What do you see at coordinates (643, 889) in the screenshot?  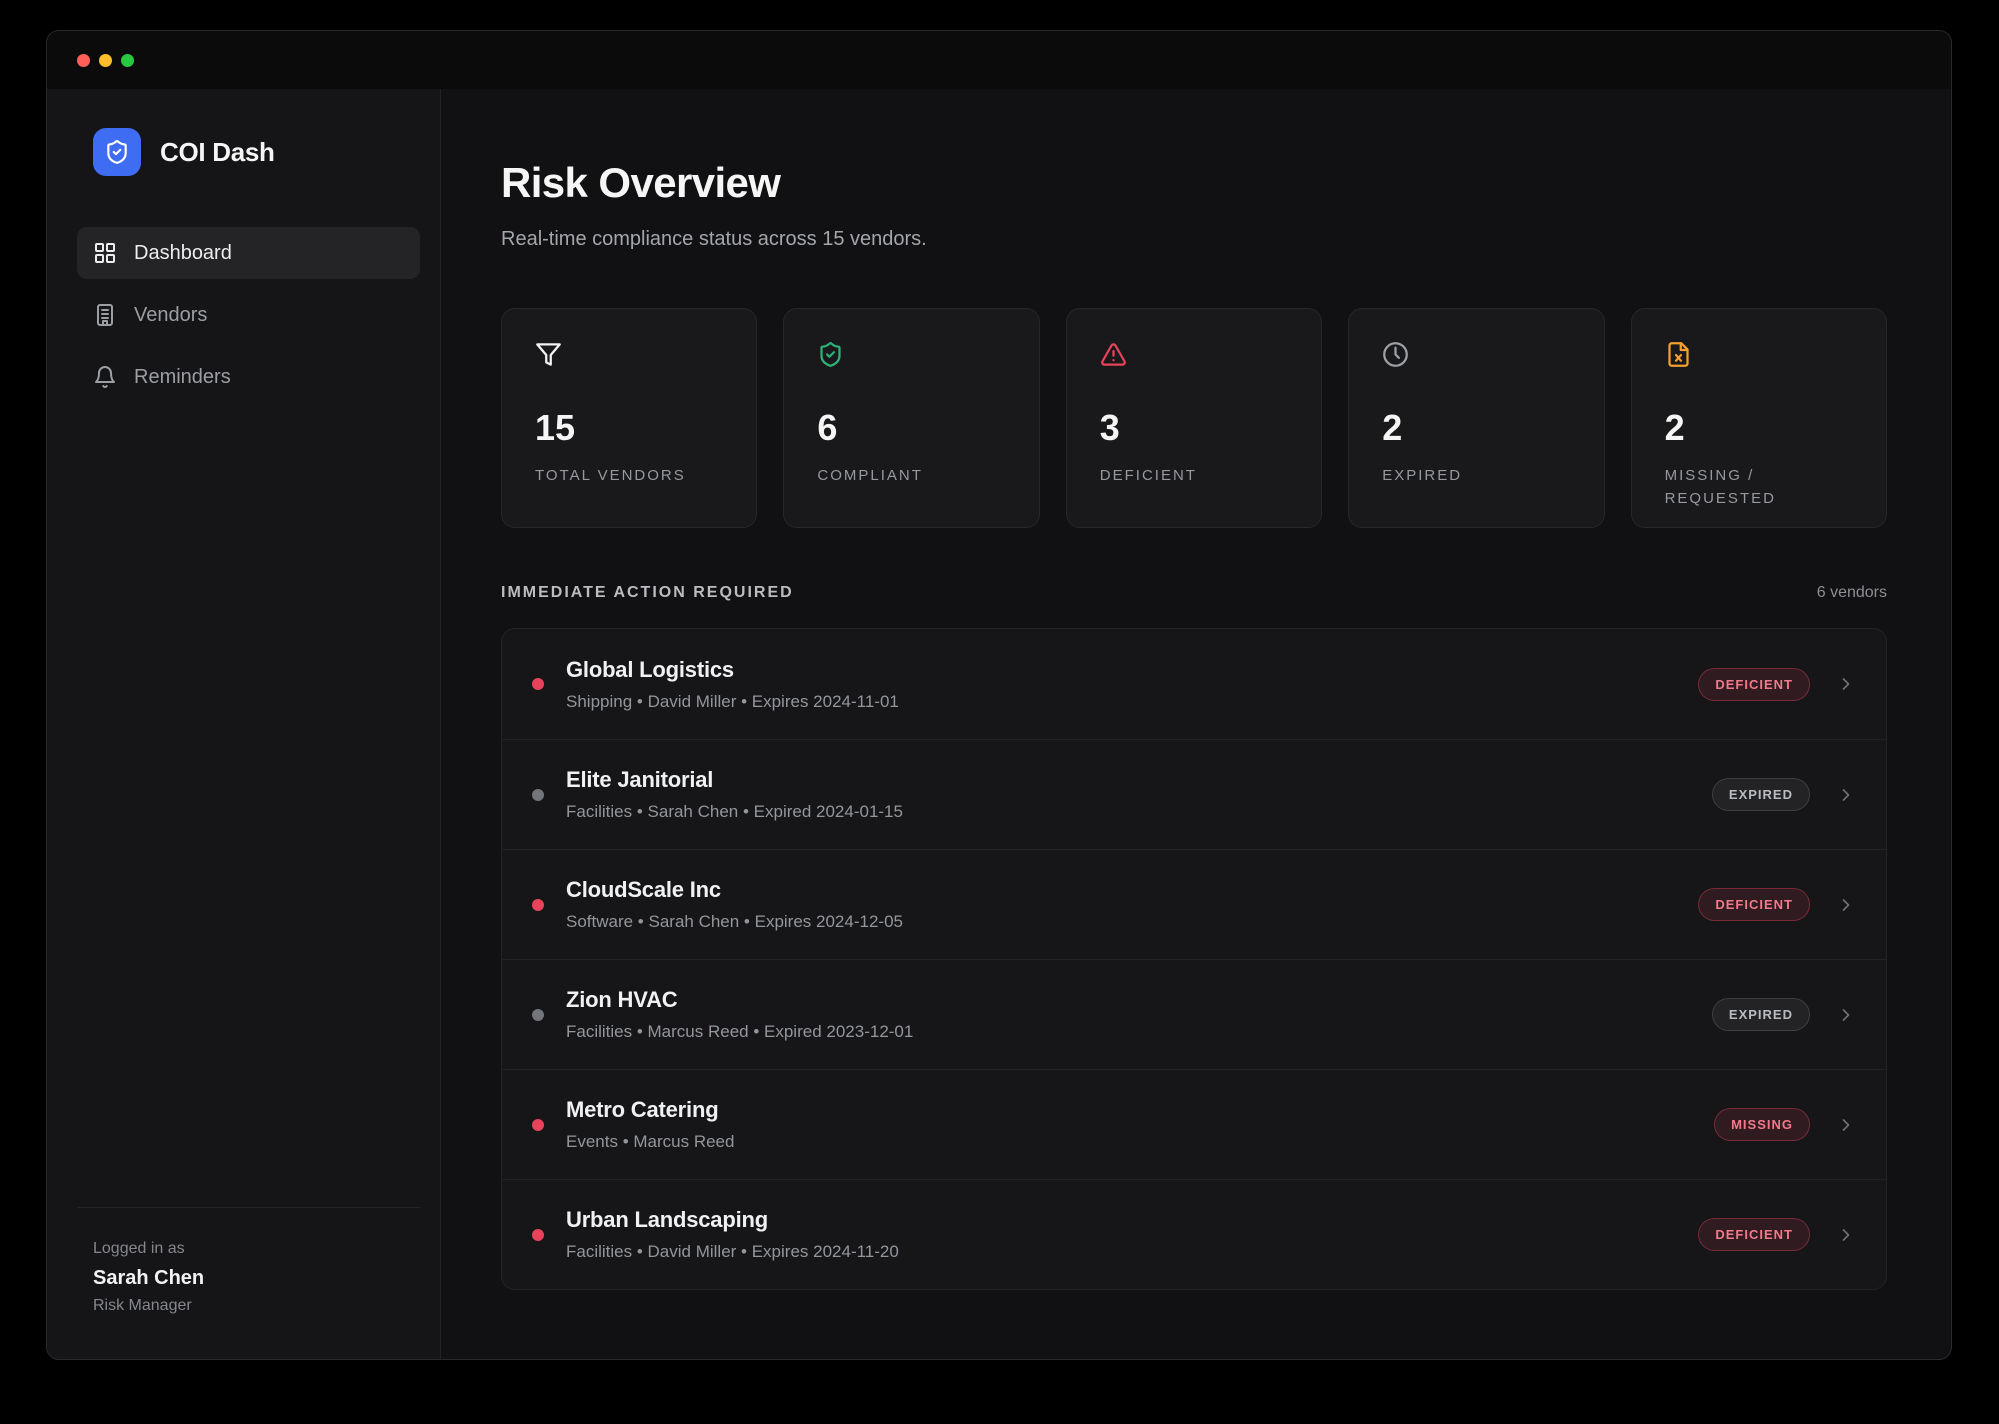 I see `vendor-name: CloudScale Inc` at bounding box center [643, 889].